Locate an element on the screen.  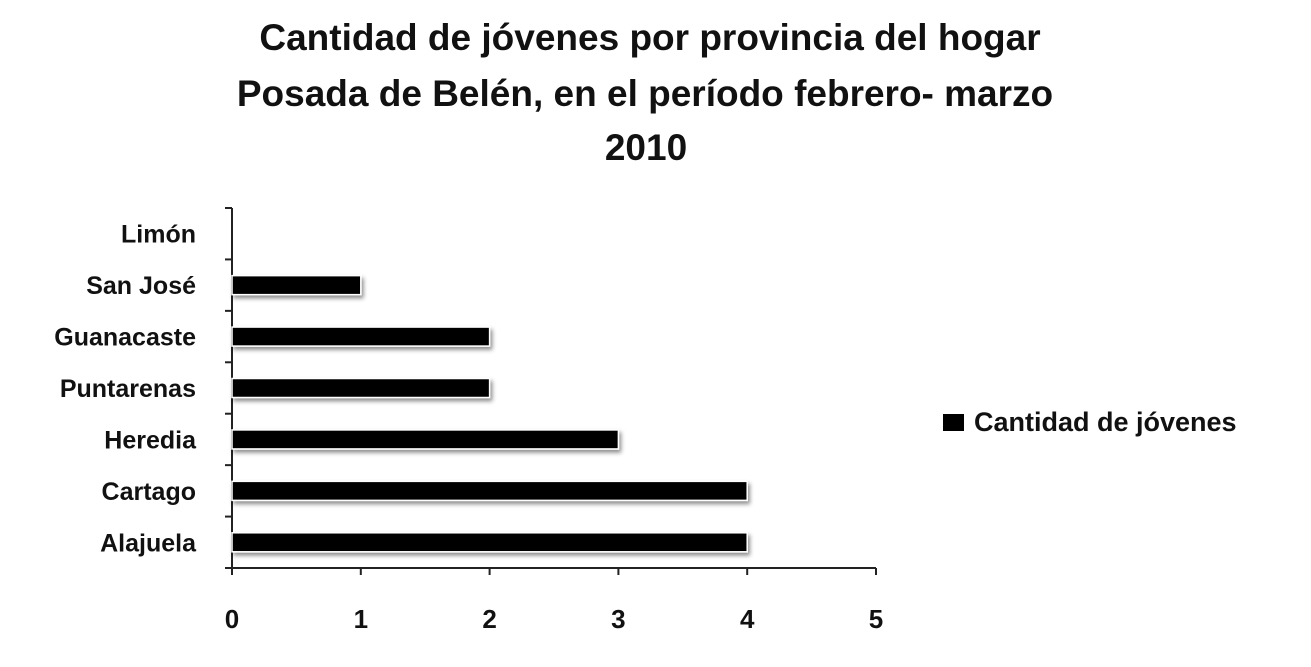
legend-label: Cantidad de jóvenes is located at coordinates (1105, 422).